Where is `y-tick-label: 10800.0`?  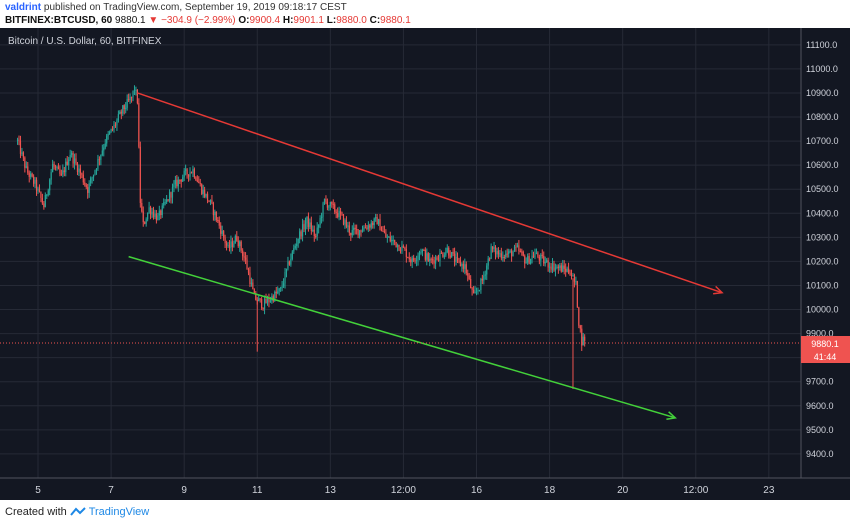
y-tick-label: 10800.0 is located at coordinates (822, 117).